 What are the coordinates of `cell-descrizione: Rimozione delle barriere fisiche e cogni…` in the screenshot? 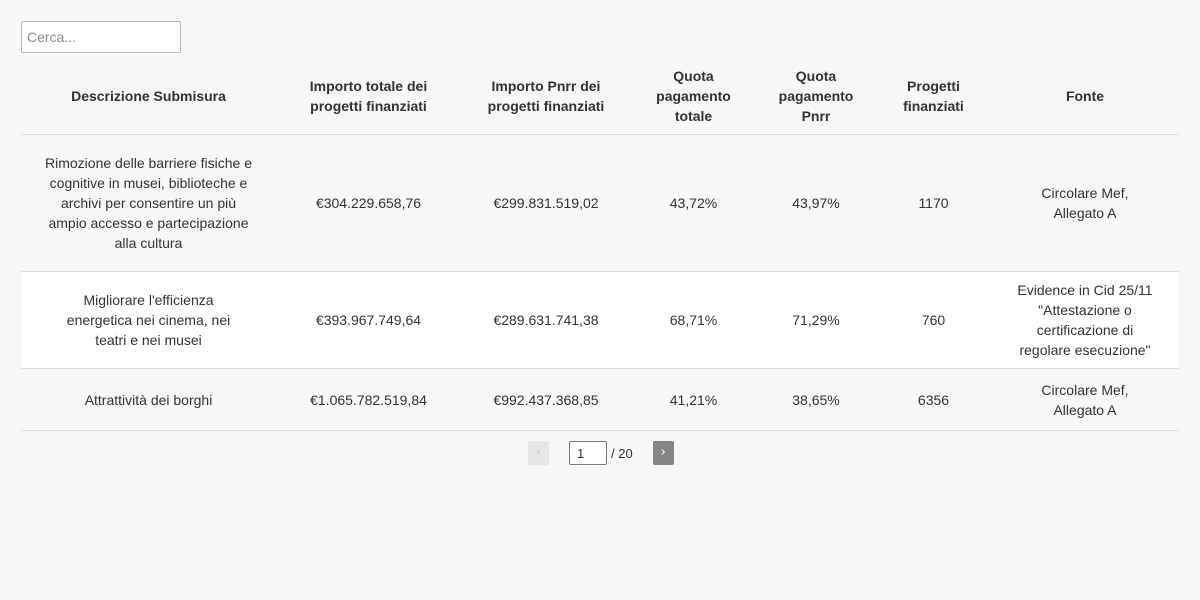 It's located at (148, 203).